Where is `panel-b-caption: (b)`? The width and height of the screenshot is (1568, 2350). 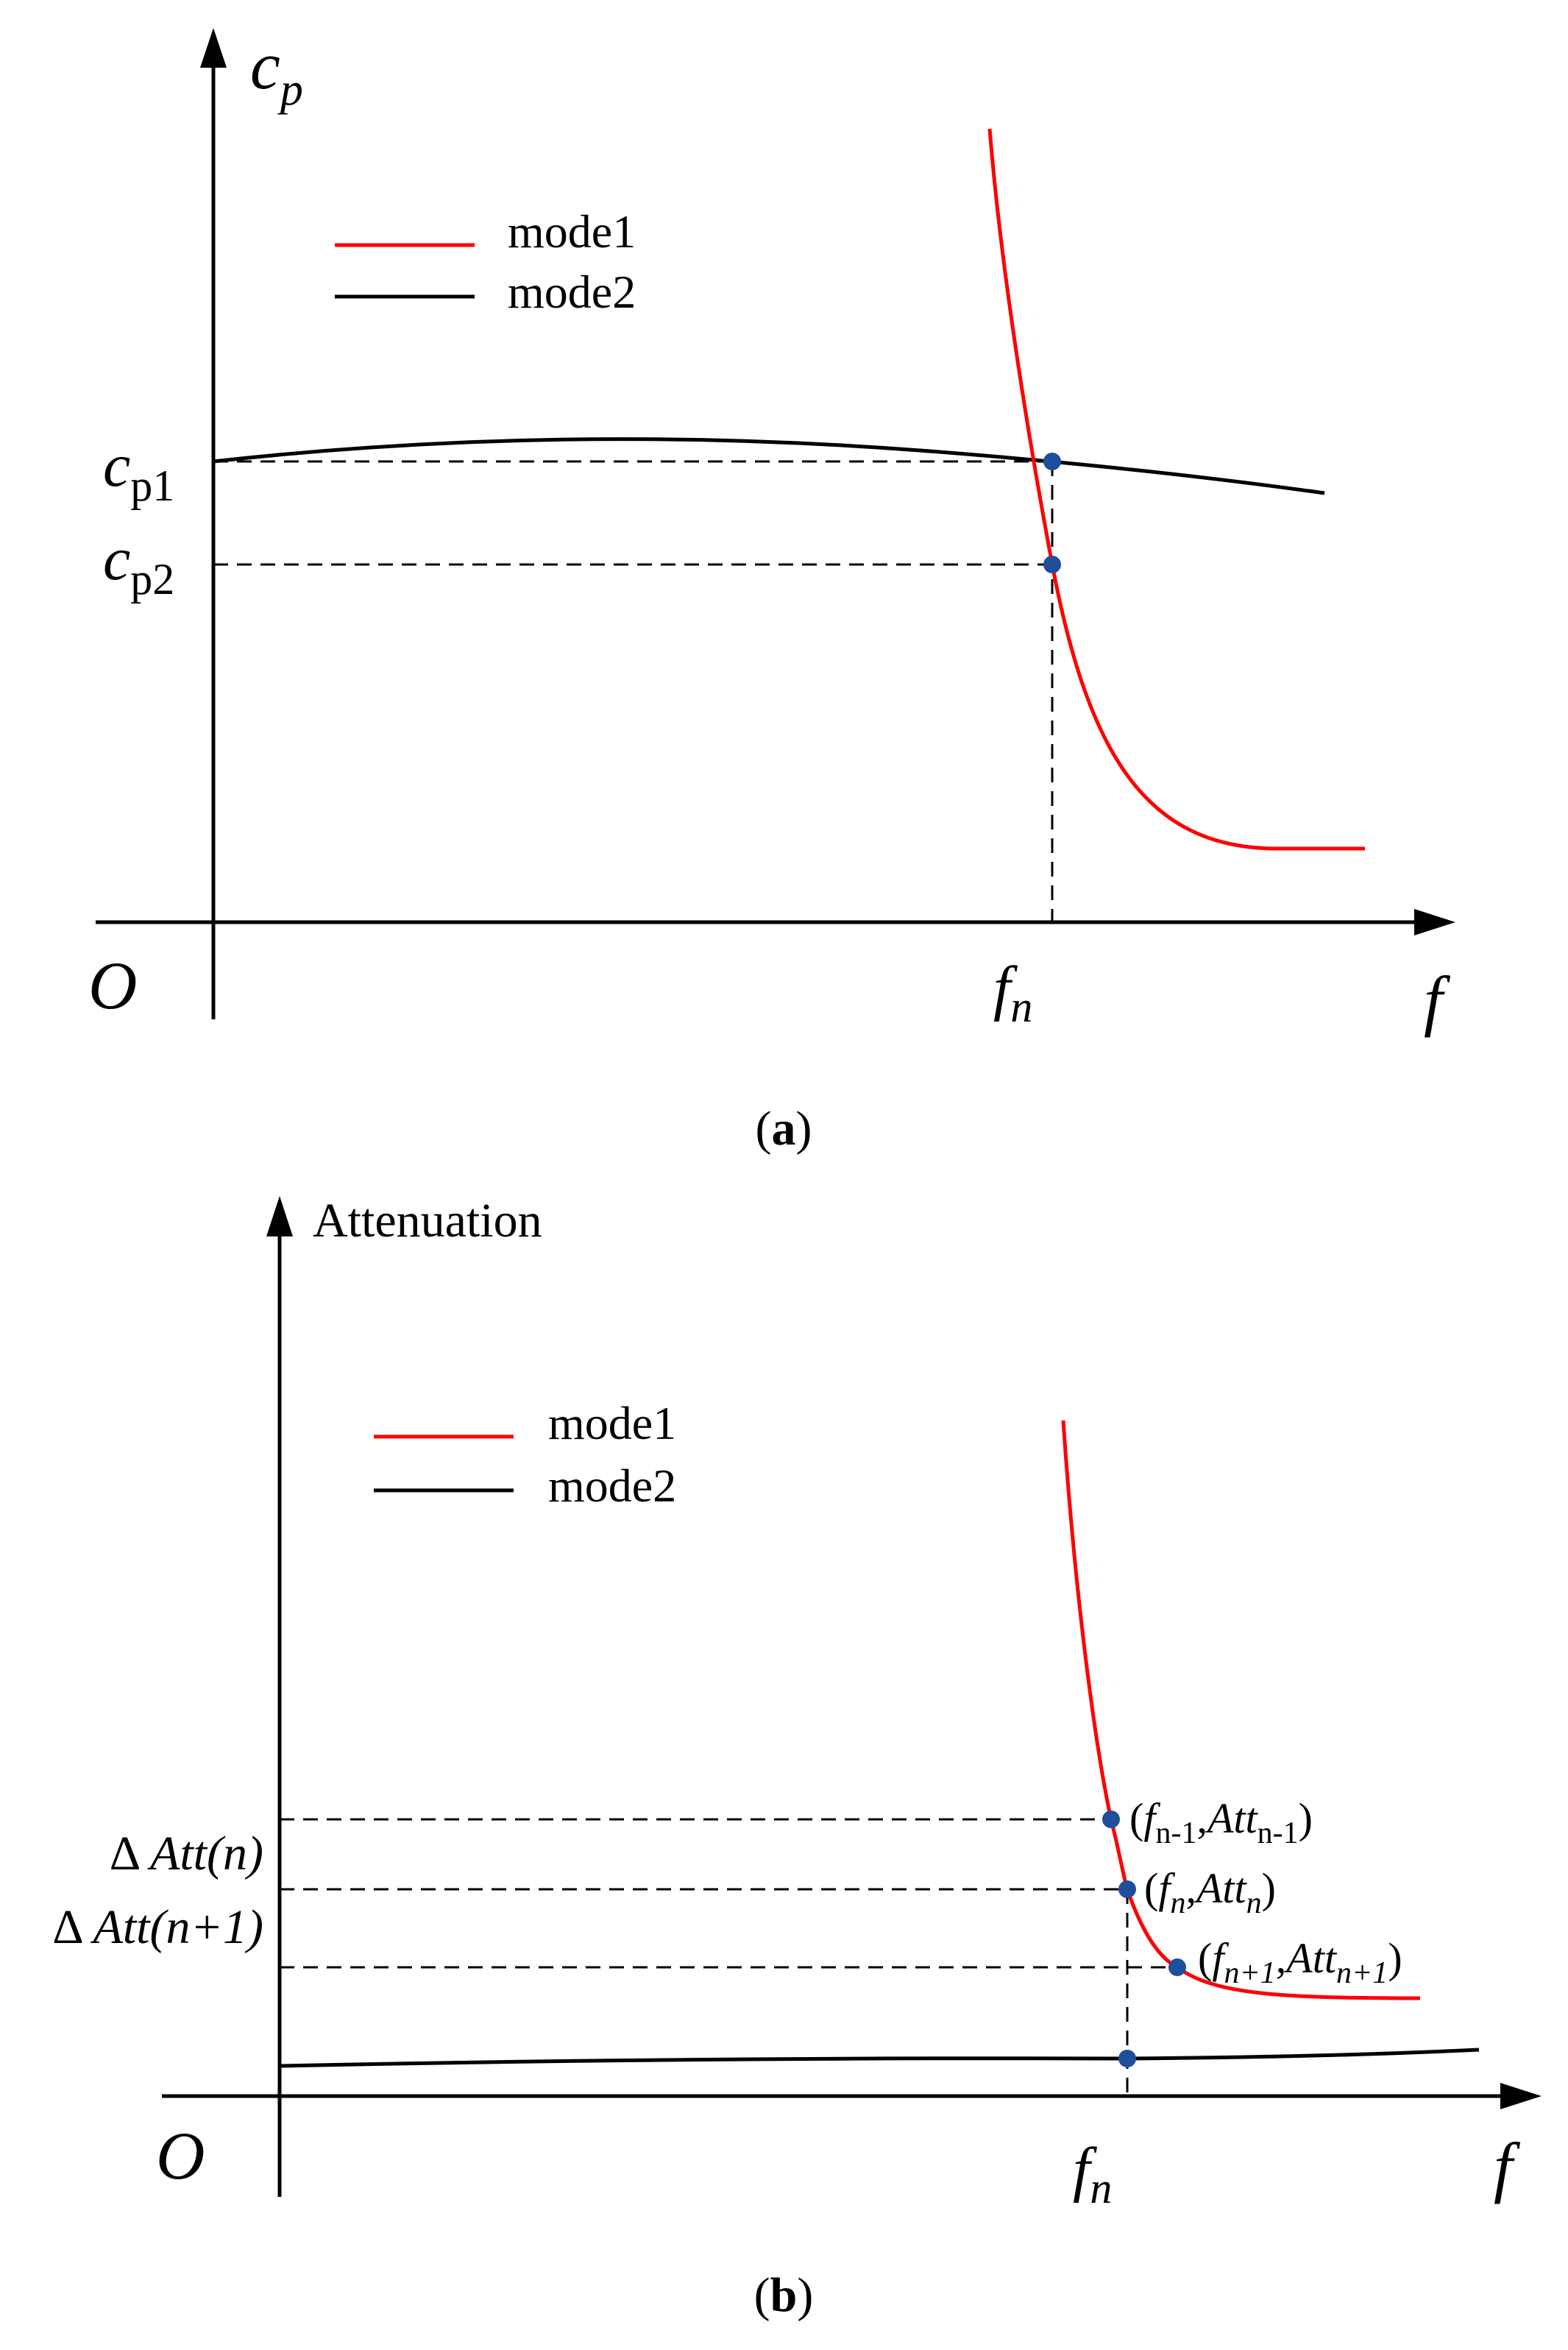
panel-b-caption: (b) is located at coordinates (784, 2295).